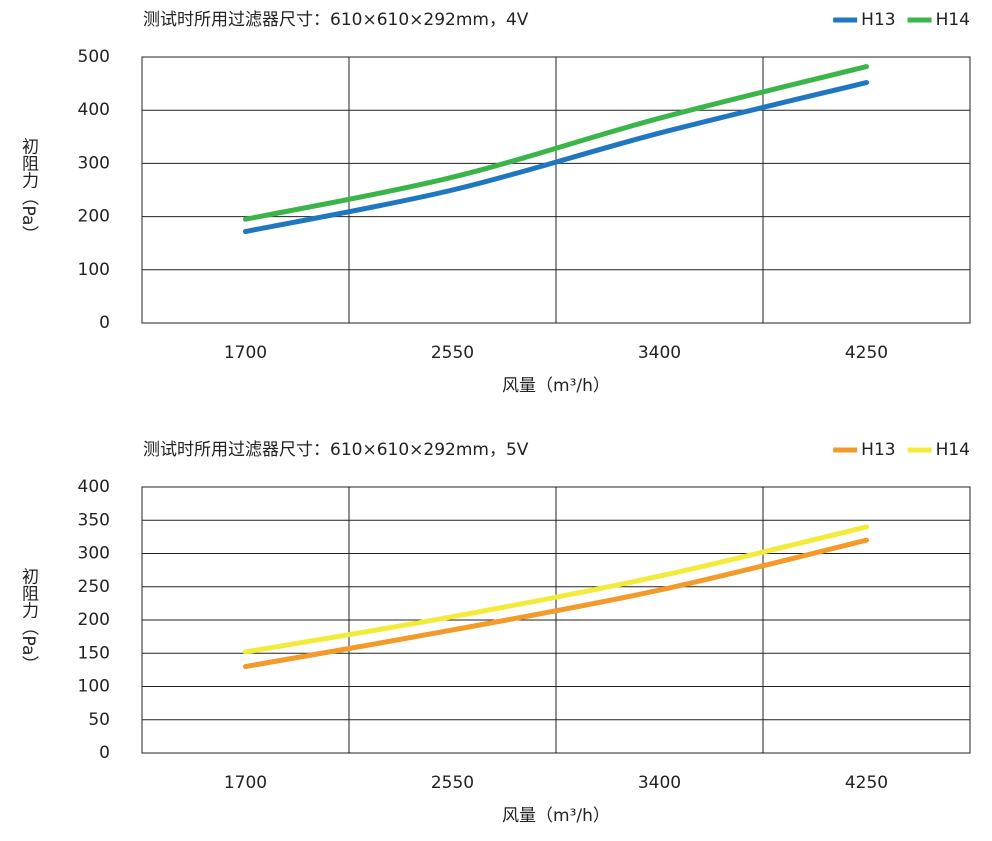 The width and height of the screenshot is (992, 841). Describe the element at coordinates (99, 720) in the screenshot. I see `y-tick-label: 50` at that location.